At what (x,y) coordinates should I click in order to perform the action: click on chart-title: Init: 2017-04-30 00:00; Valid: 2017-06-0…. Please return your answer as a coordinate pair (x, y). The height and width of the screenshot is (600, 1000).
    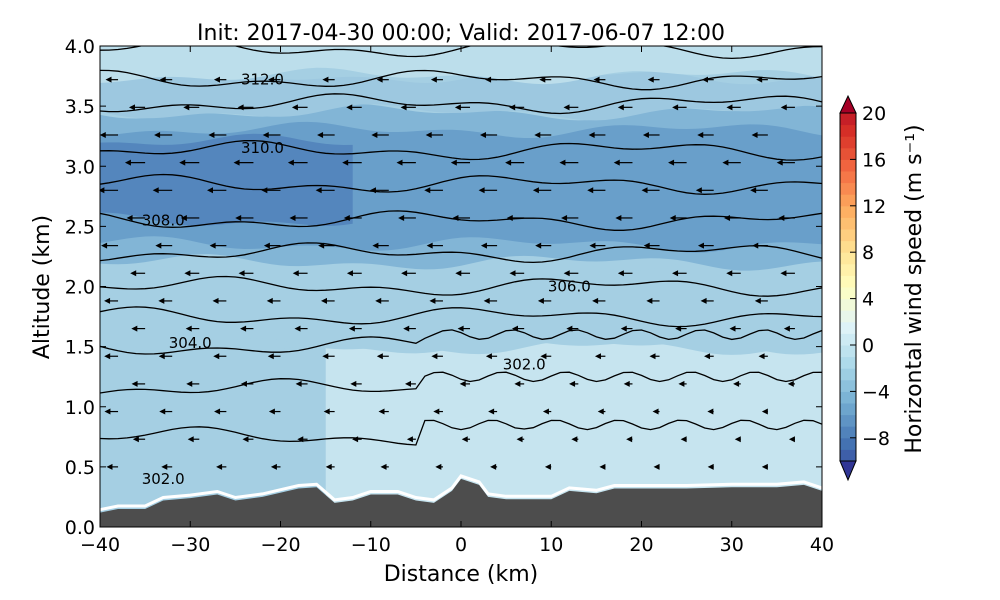
    Looking at the image, I should click on (461, 33).